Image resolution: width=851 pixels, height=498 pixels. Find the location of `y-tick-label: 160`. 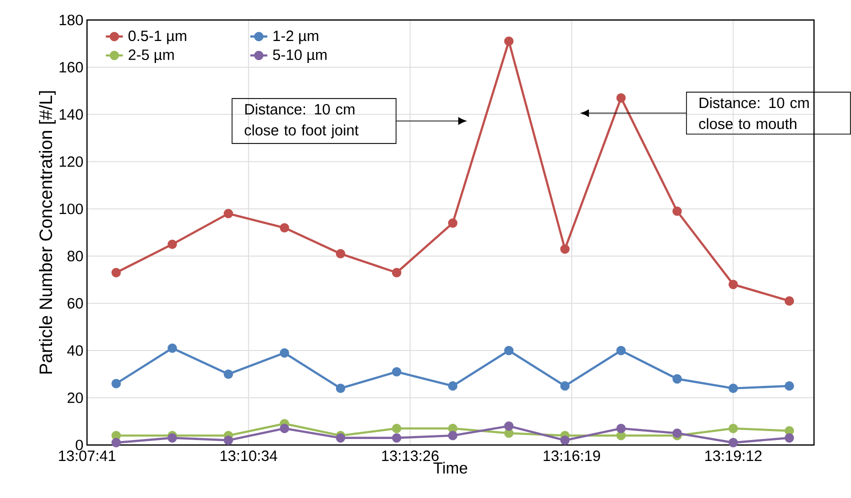

y-tick-label: 160 is located at coordinates (71, 67).